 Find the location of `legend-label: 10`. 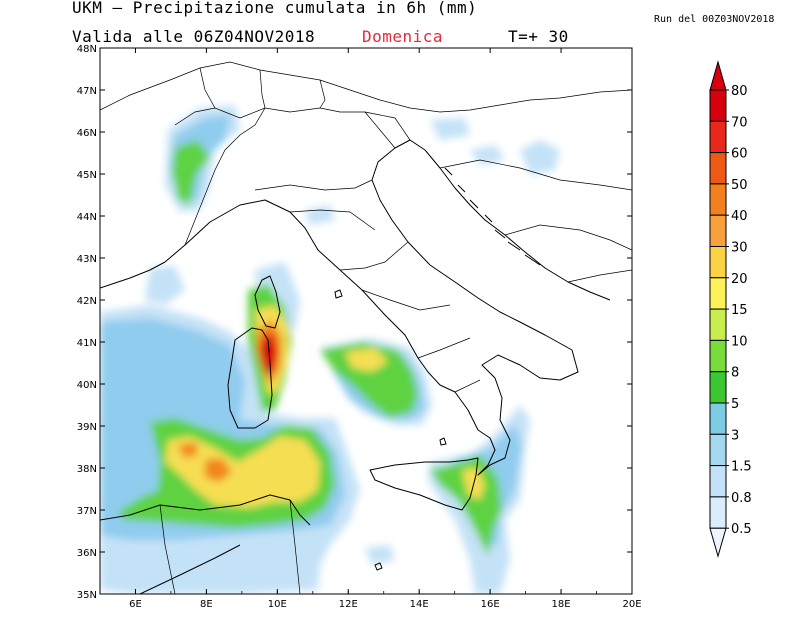

legend-label: 10 is located at coordinates (739, 341).